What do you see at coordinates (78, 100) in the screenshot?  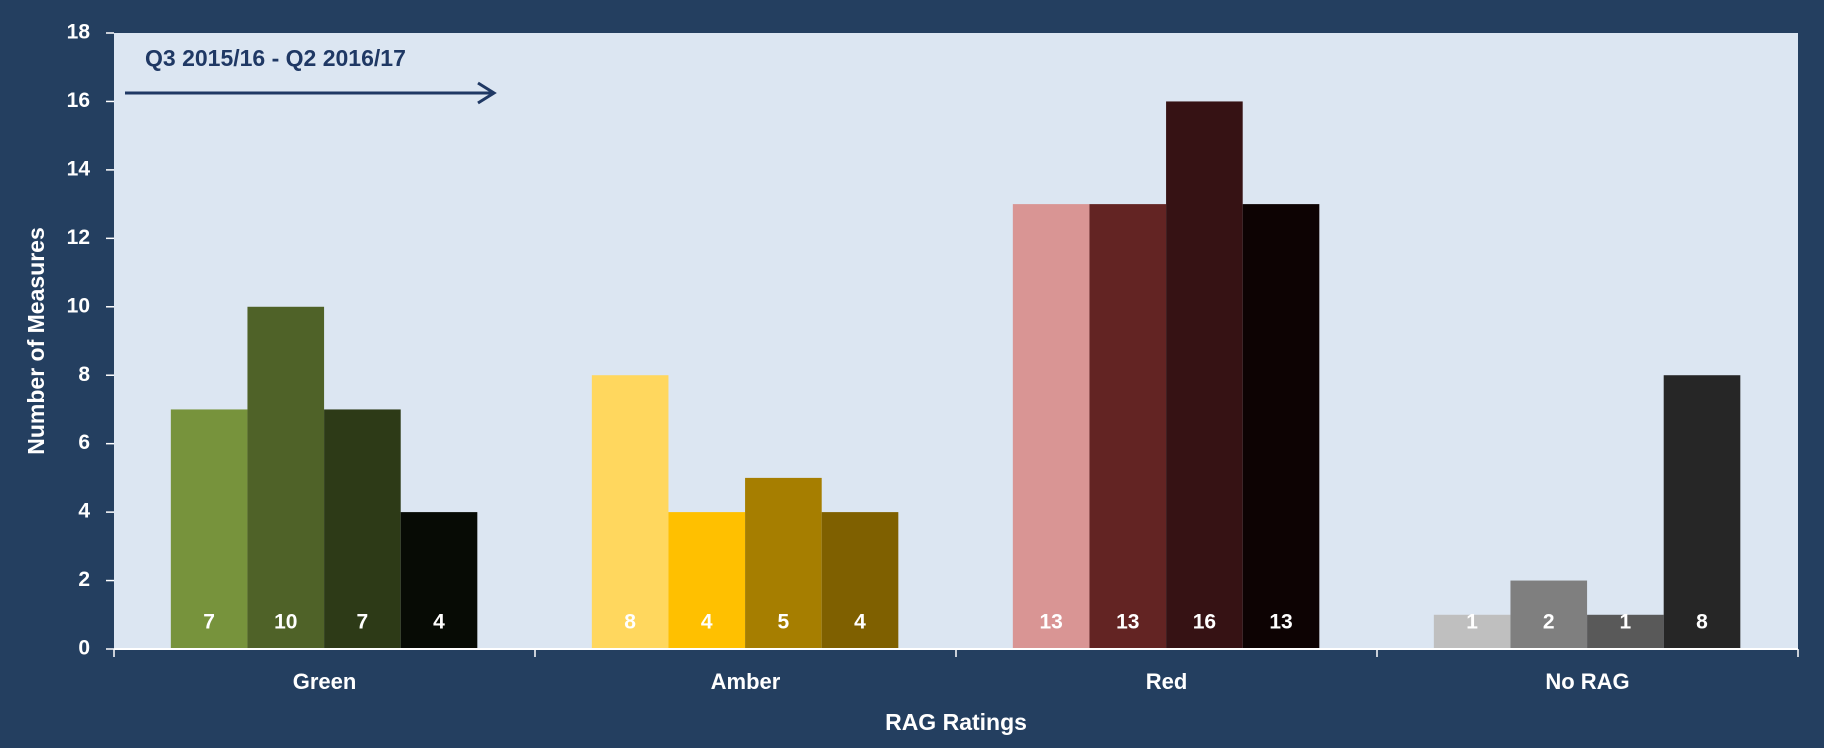 I see `y-tick-label: 16` at bounding box center [78, 100].